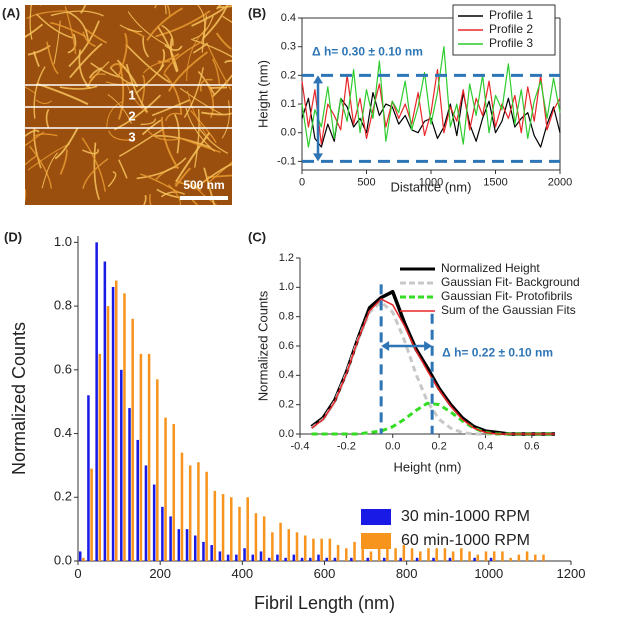 This screenshot has width=637, height=618. I want to click on y-axis-label: Normalized Counts, so click(262, 345).